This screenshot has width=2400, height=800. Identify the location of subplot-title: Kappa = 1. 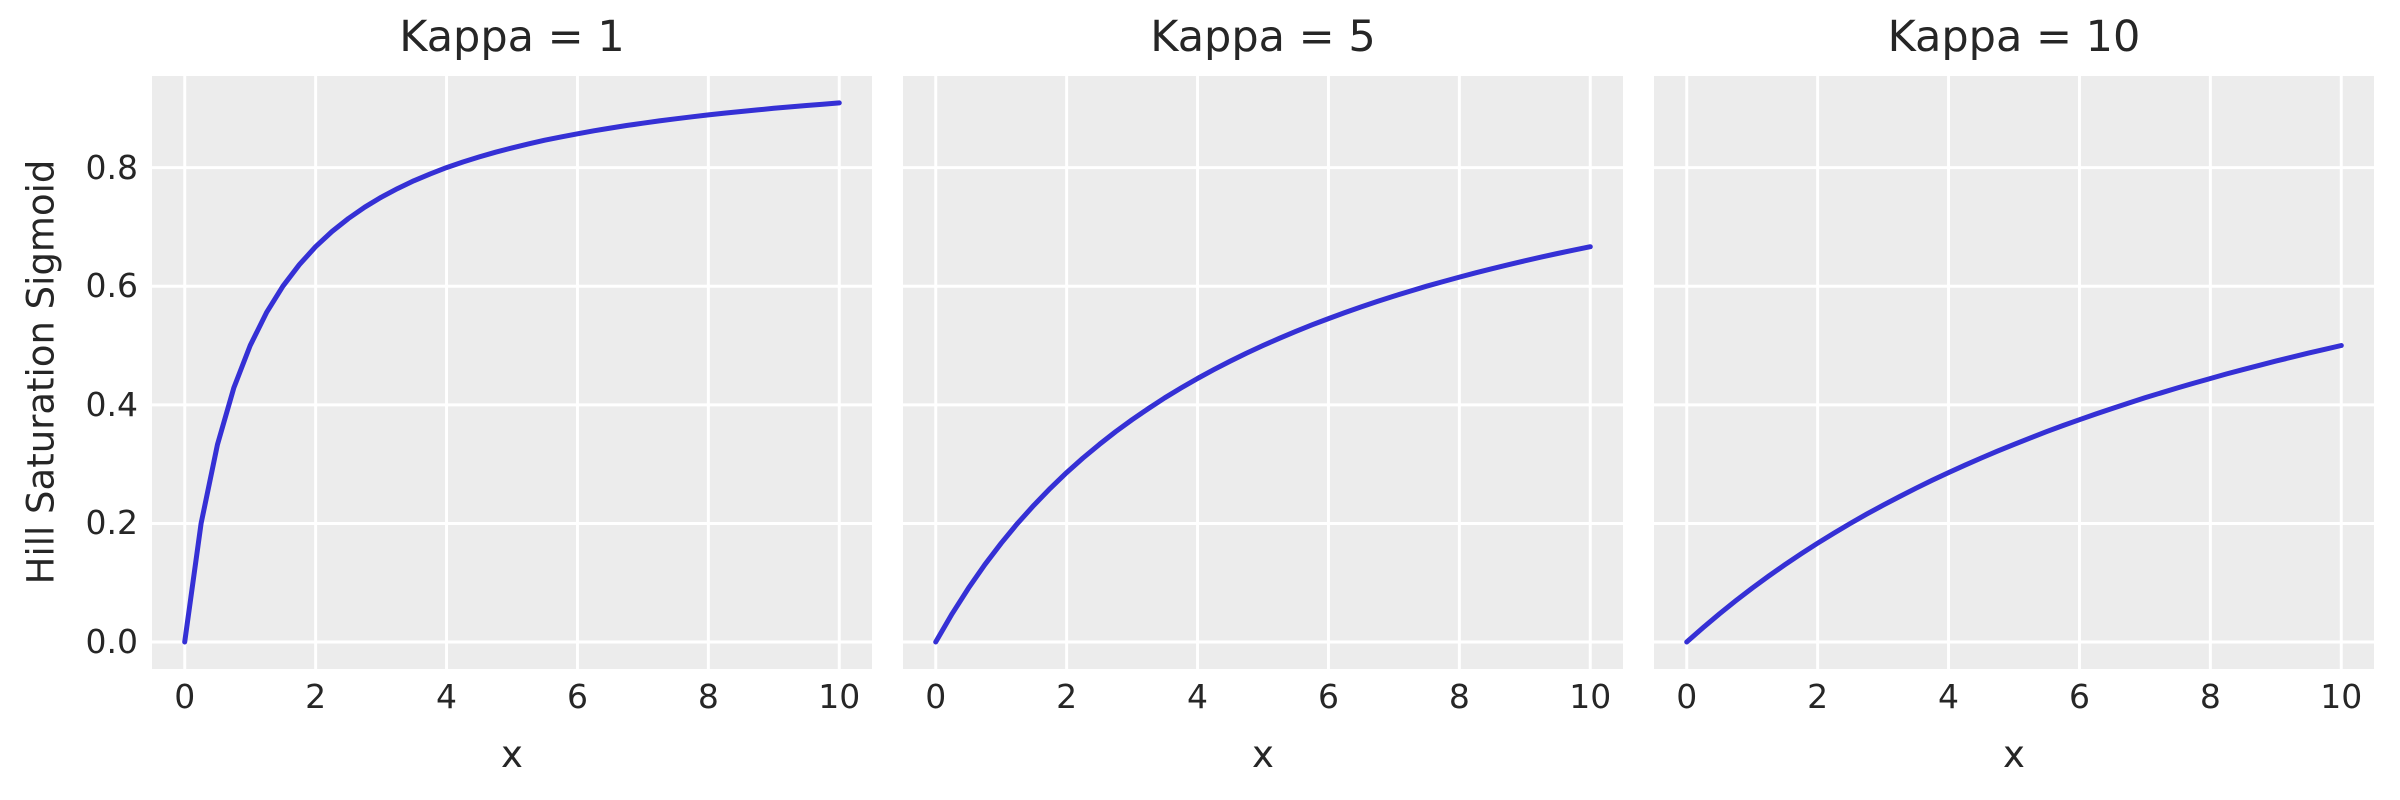
(512, 37).